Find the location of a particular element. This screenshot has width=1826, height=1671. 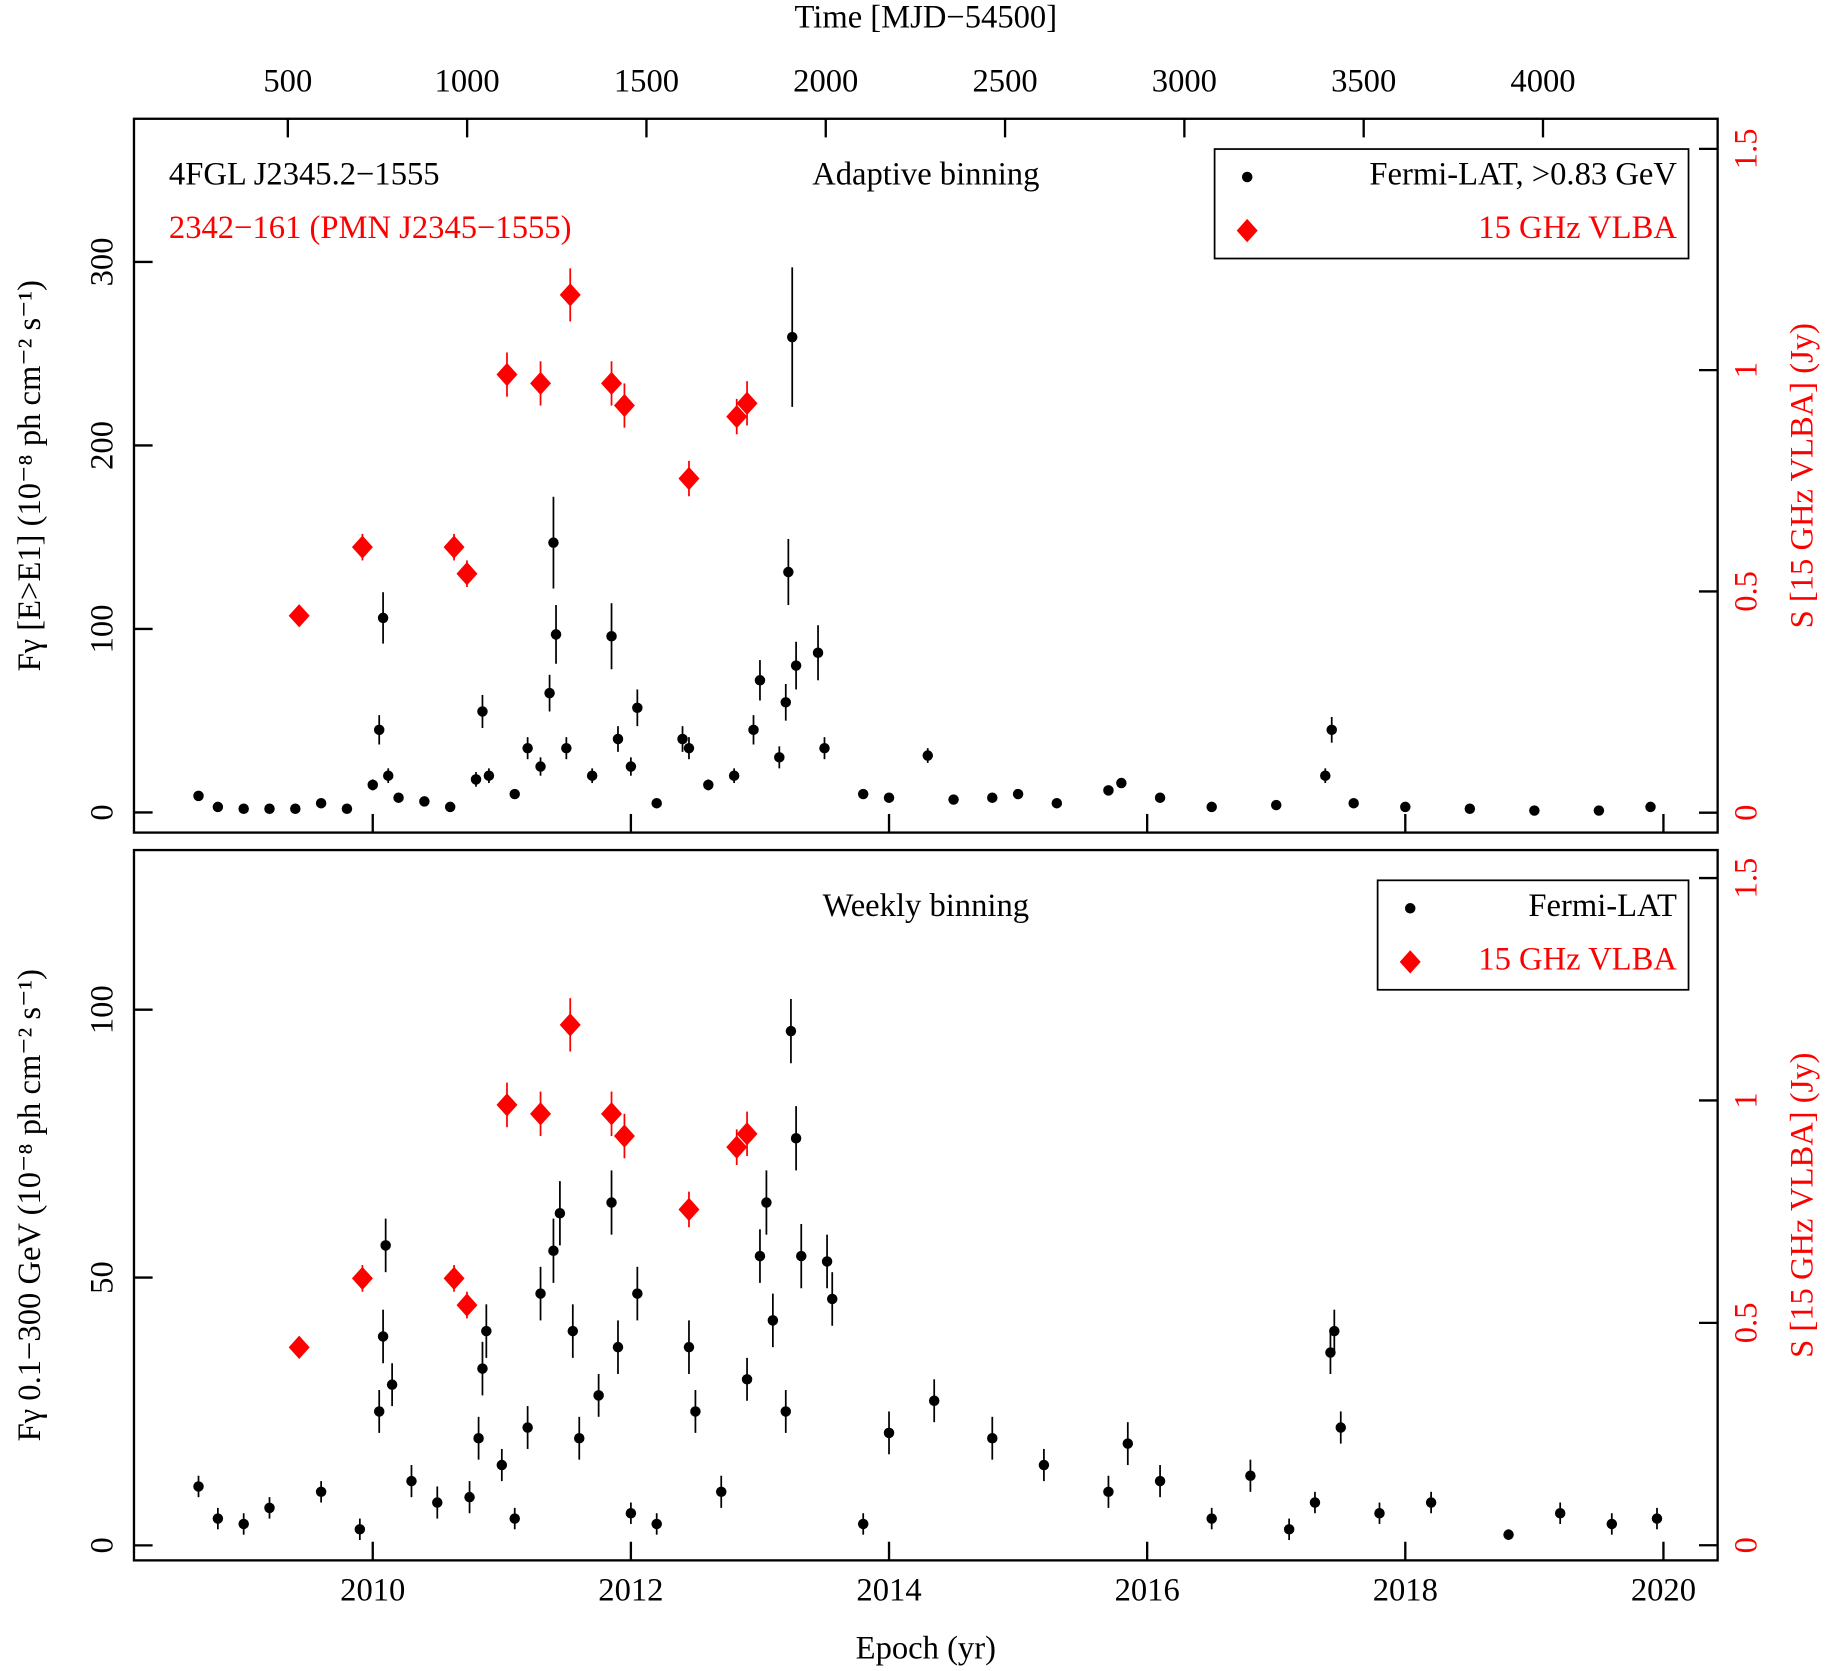

x-tick-label: 2016 is located at coordinates (1147, 1590).